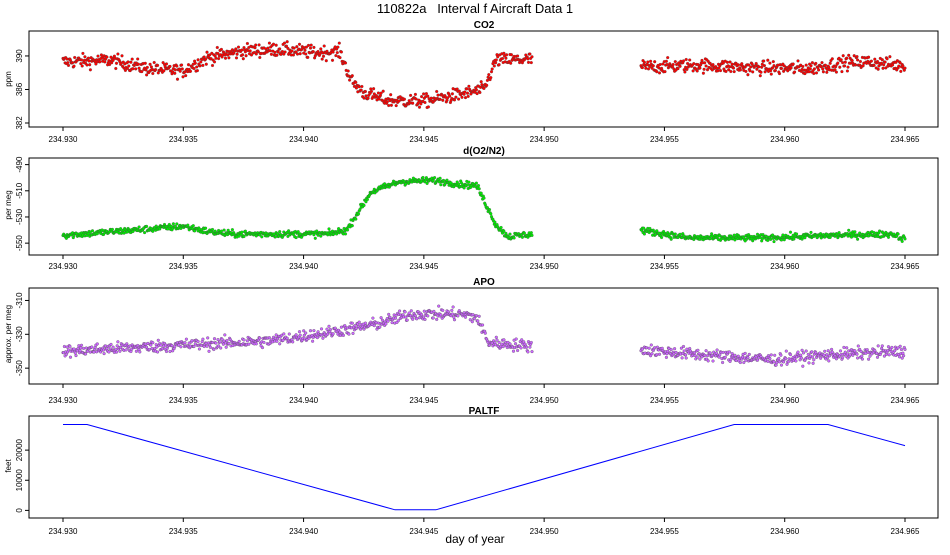 The height and width of the screenshot is (555, 950). I want to click on x-tick-label: 234.945, so click(423, 266).